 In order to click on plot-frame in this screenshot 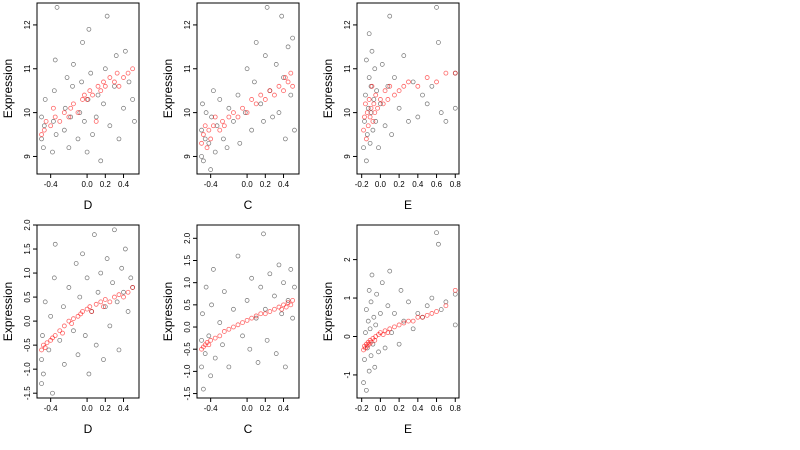, I will do `click(88, 311)`.